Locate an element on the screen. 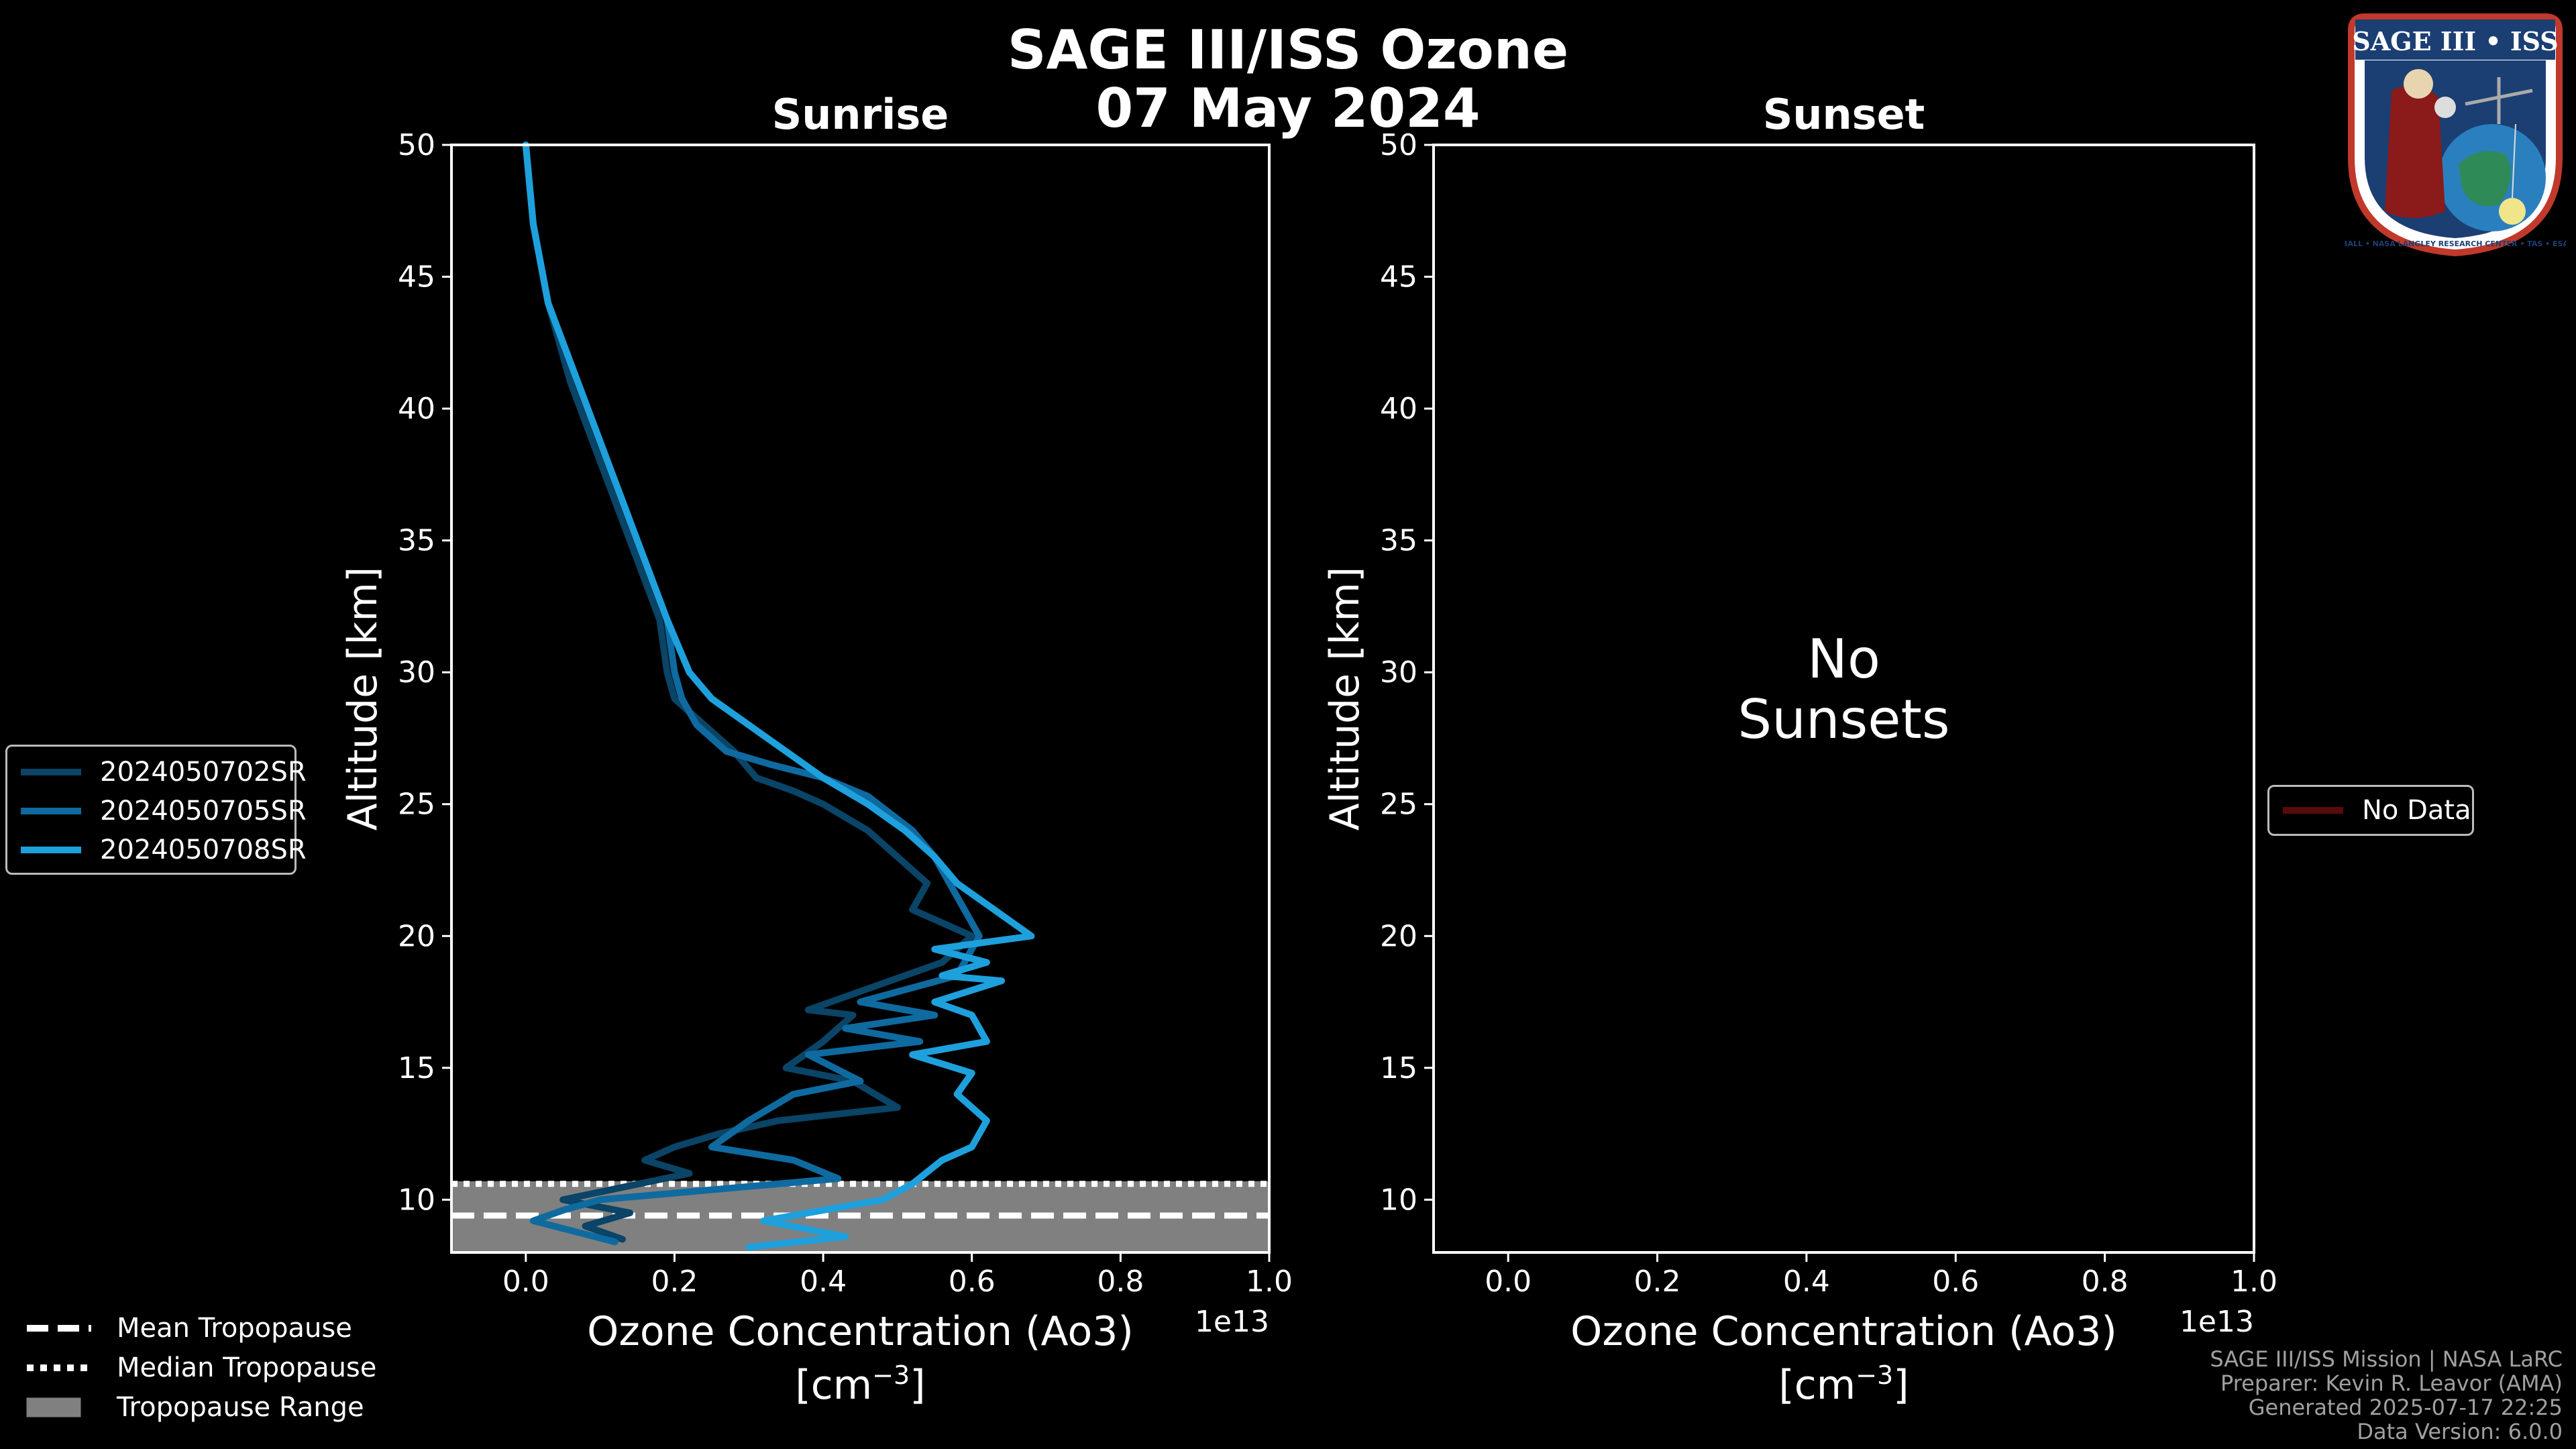  series-line-2024050702SR is located at coordinates (748, 692).